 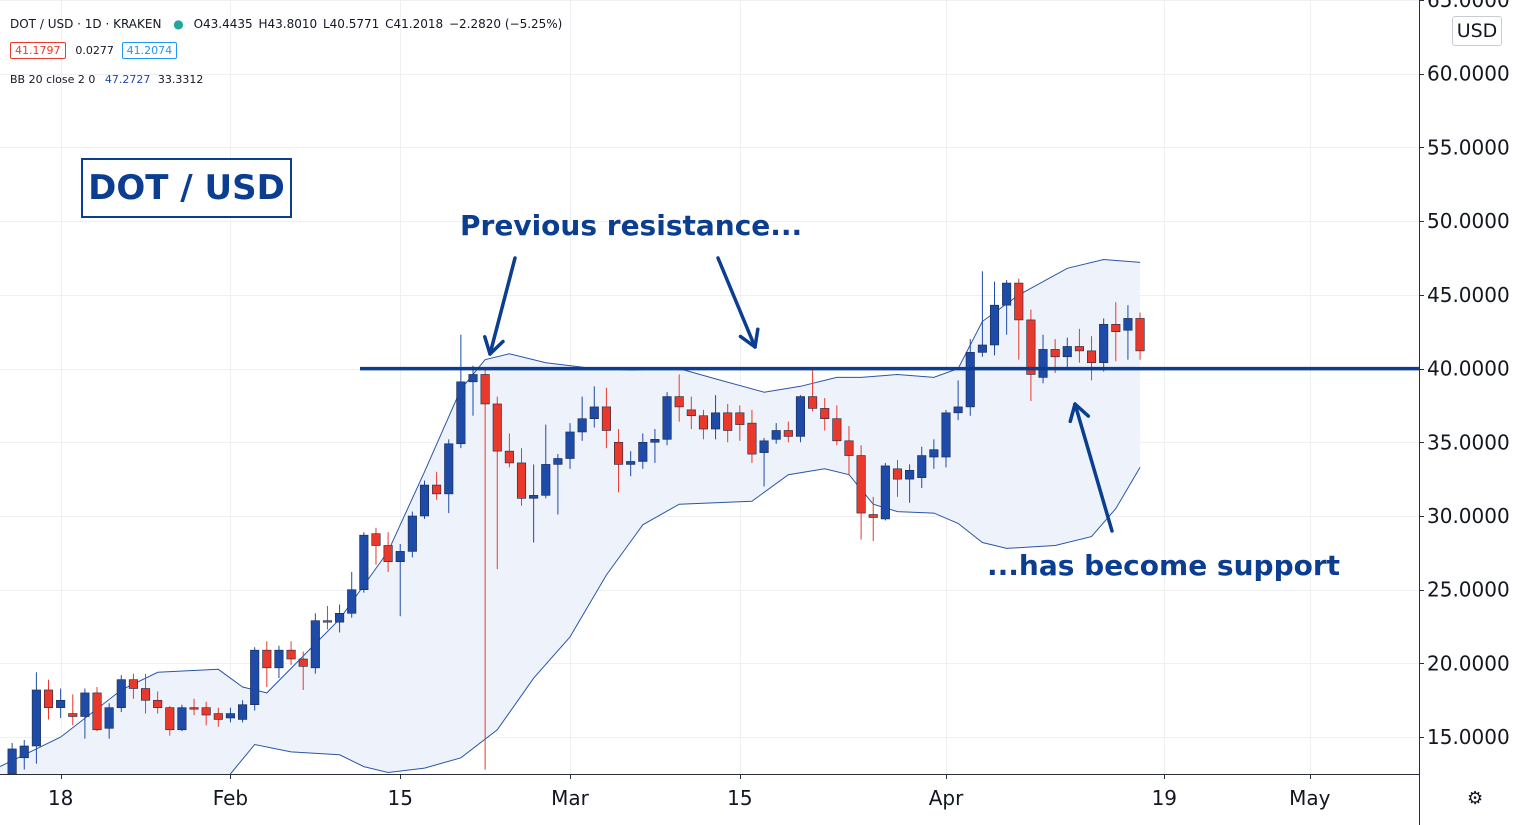 What do you see at coordinates (1468, 74) in the screenshot?
I see `price-tick-label: 60.0000` at bounding box center [1468, 74].